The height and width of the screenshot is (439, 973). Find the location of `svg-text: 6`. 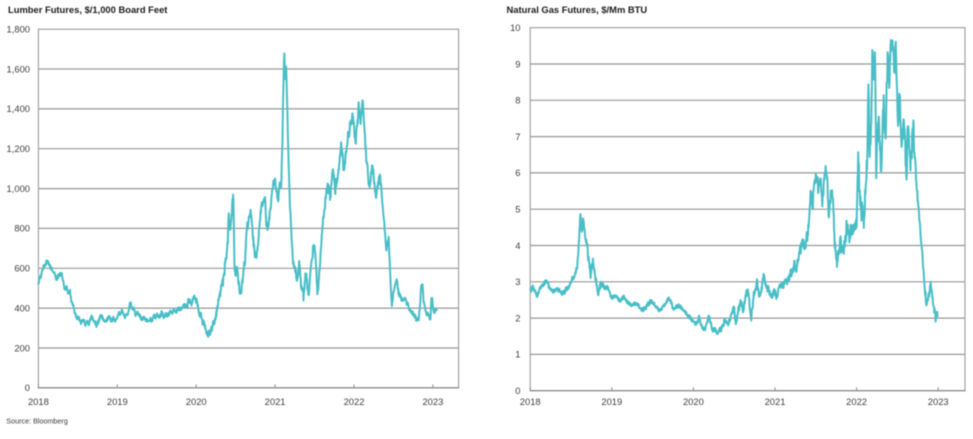

svg-text: 6 is located at coordinates (517, 172).